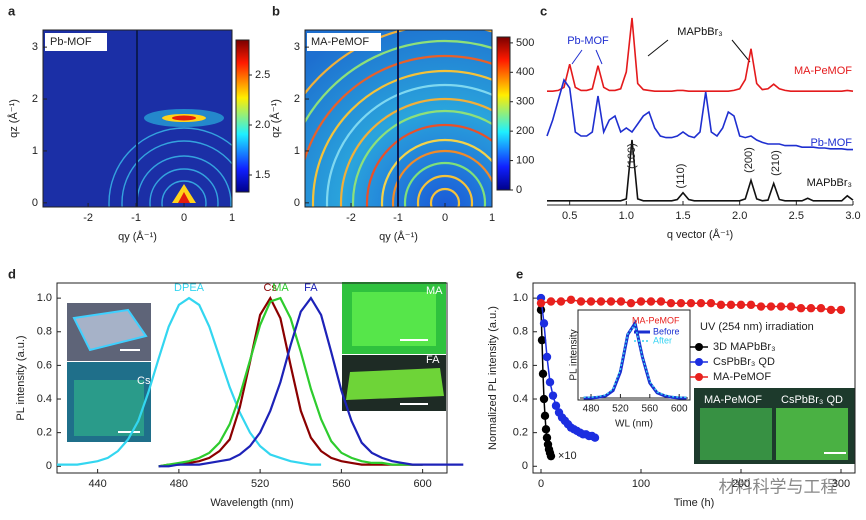 This screenshot has height=520, width=866. Describe the element at coordinates (12, 10) in the screenshot. I see `panel-label: a` at that location.